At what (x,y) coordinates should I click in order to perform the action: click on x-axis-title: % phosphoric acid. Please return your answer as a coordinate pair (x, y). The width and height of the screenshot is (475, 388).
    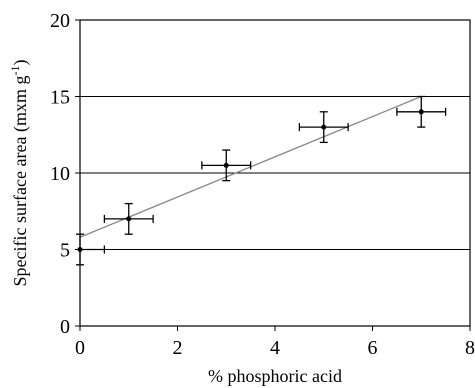
    Looking at the image, I should click on (275, 376).